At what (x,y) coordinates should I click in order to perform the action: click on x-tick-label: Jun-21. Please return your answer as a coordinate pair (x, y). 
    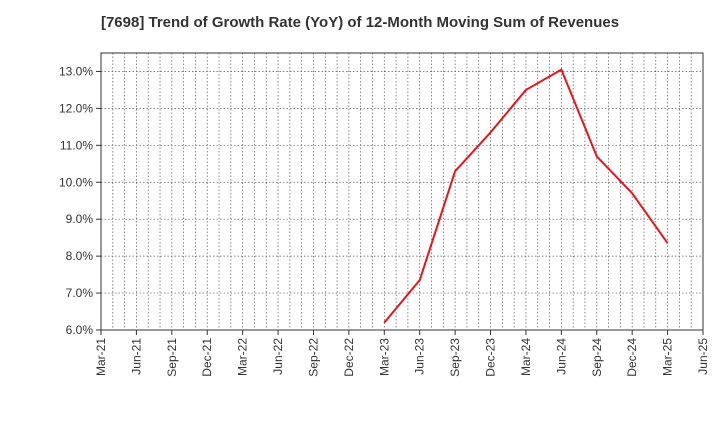
    Looking at the image, I should click on (136, 356).